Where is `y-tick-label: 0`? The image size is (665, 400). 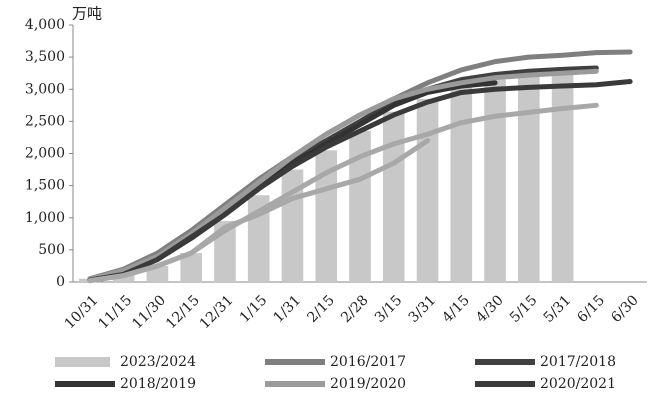 y-tick-label: 0 is located at coordinates (60, 282).